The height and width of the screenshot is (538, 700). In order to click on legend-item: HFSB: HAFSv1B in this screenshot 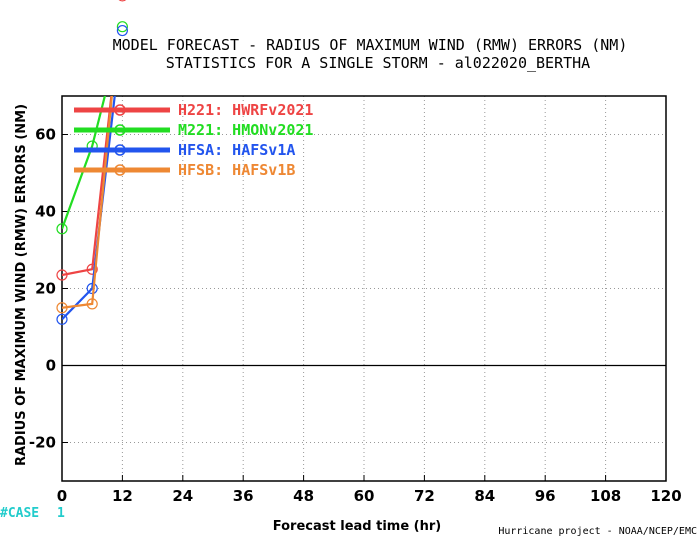, I will do `click(184, 170)`.